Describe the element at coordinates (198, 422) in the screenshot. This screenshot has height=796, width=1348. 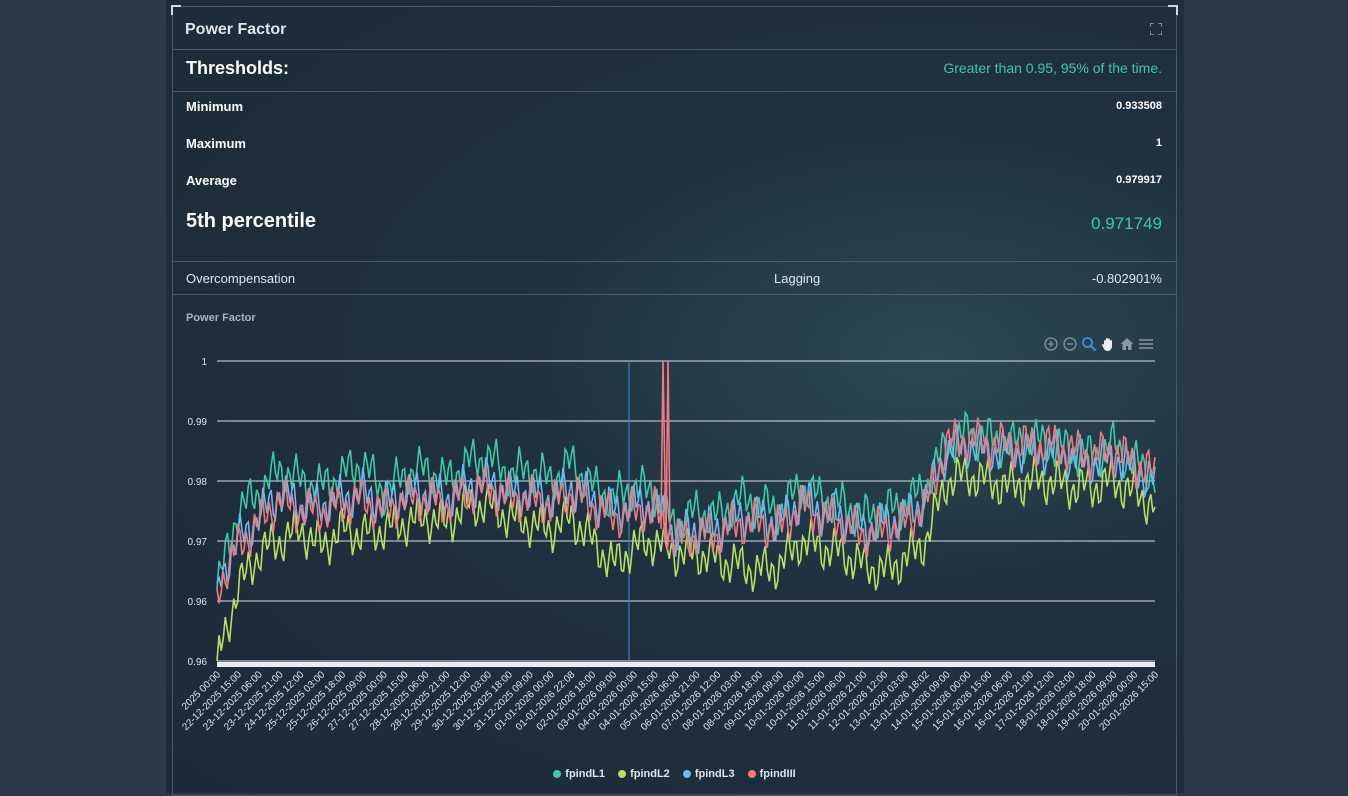
I see `y-tick-label: 0.99` at that location.